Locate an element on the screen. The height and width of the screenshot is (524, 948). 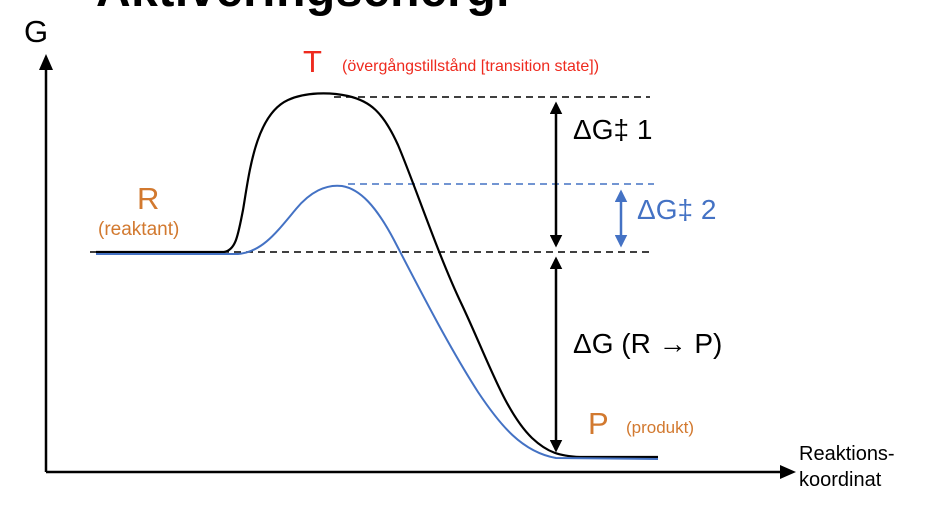
y-axis-arrowhead-icon is located at coordinates (46, 62).